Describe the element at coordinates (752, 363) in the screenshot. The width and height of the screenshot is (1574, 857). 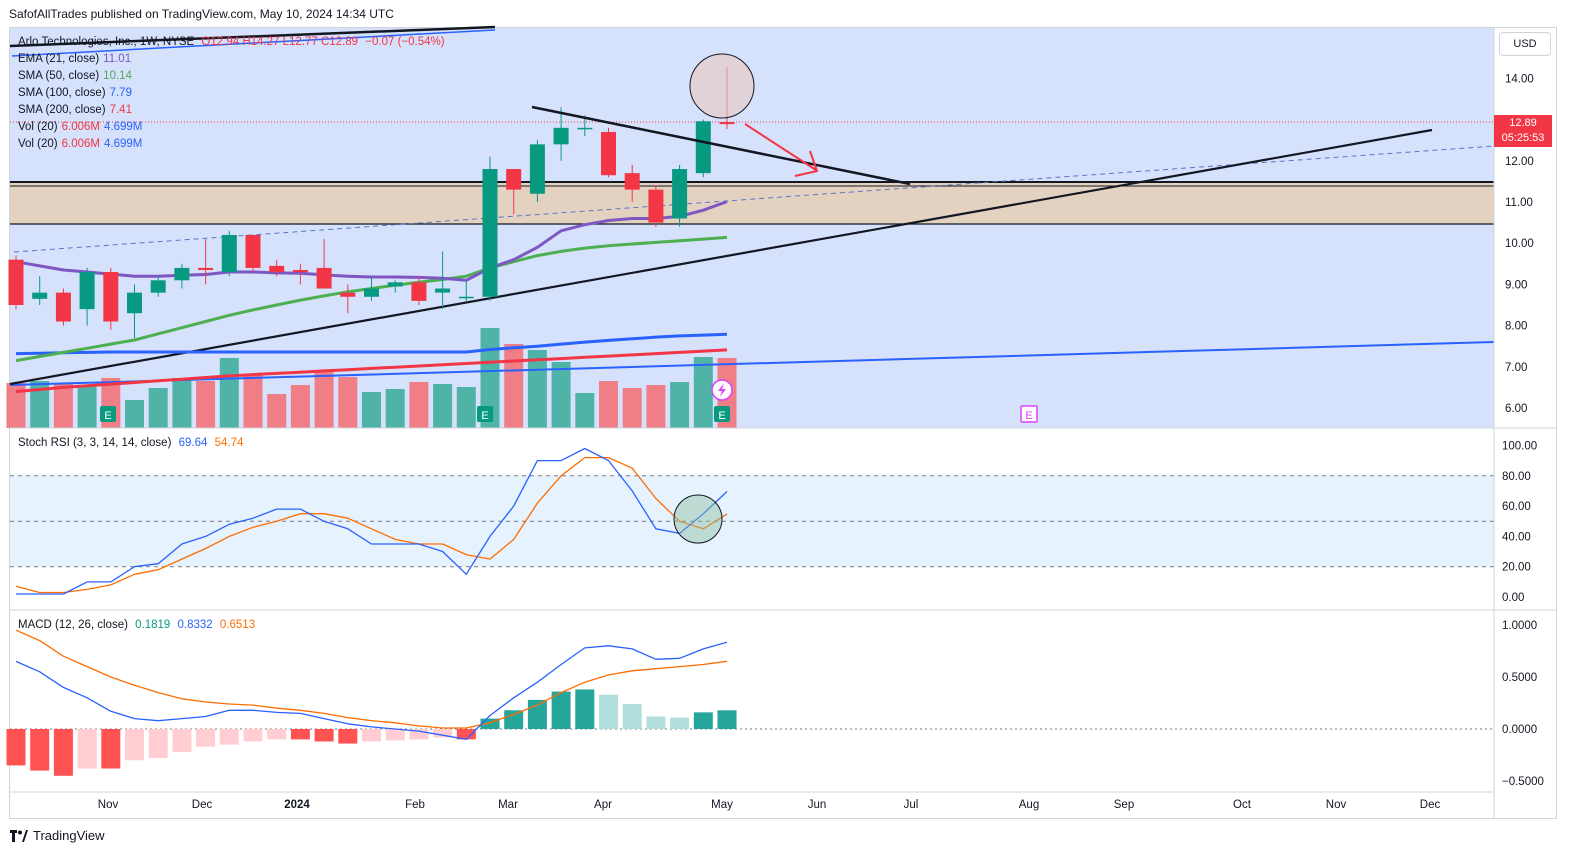
I see `blue-trendline` at that location.